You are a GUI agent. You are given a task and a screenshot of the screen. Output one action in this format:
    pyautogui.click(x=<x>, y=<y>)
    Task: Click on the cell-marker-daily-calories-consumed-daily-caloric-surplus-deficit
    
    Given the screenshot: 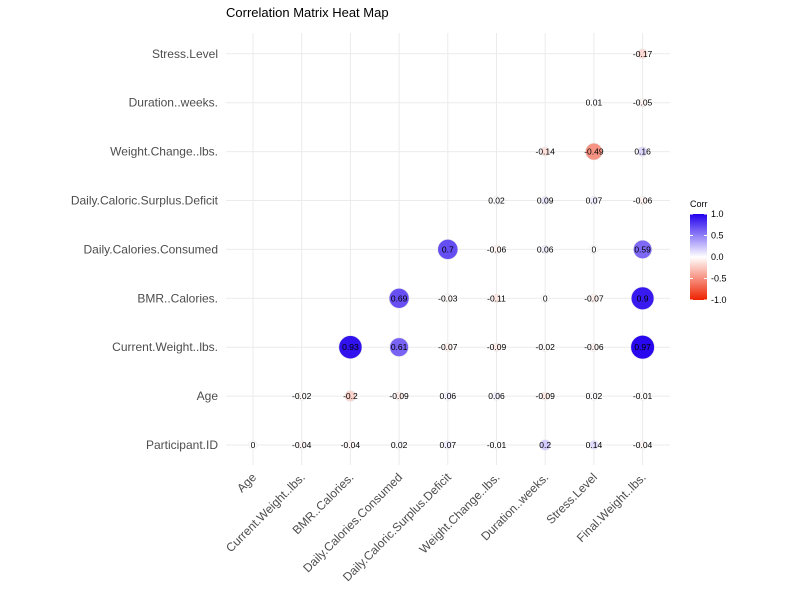 What is the action you would take?
    pyautogui.click(x=448, y=249)
    